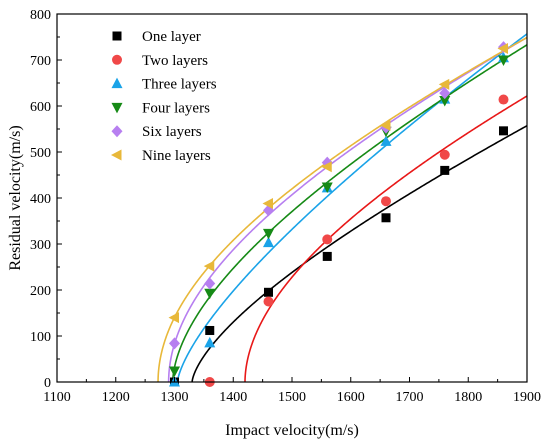 The image size is (550, 447). I want to click on y-tick-label: 800, so click(40, 15).